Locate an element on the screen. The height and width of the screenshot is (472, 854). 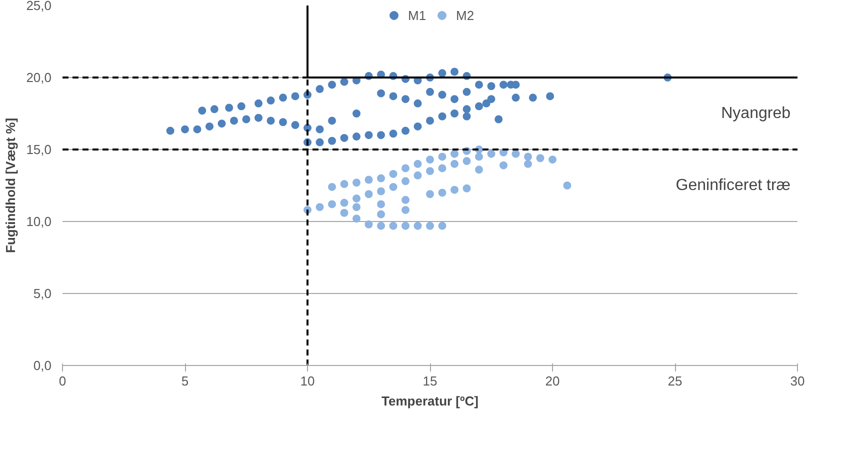
x-tick-label: 0 is located at coordinates (62, 381).